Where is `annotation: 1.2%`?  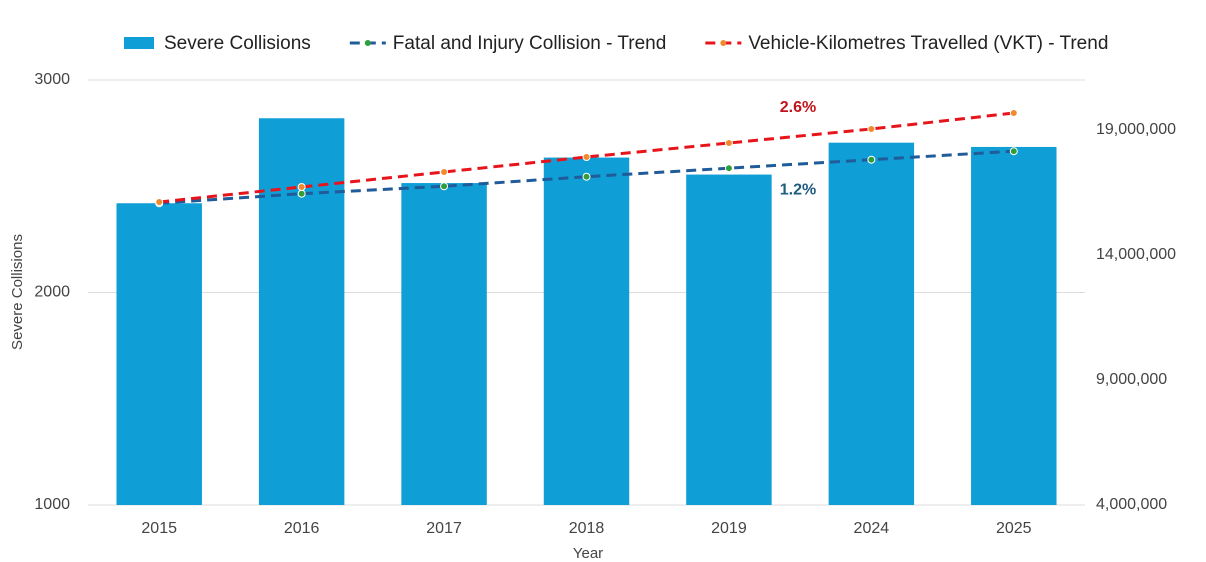 annotation: 1.2% is located at coordinates (798, 189).